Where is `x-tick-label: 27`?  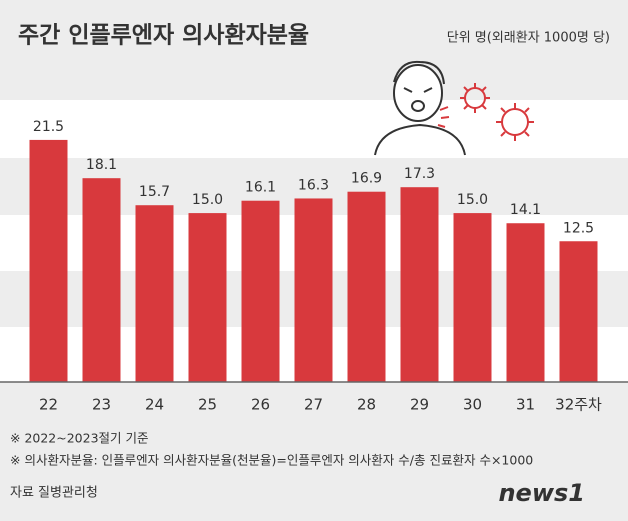
x-tick-label: 27 is located at coordinates (313, 405).